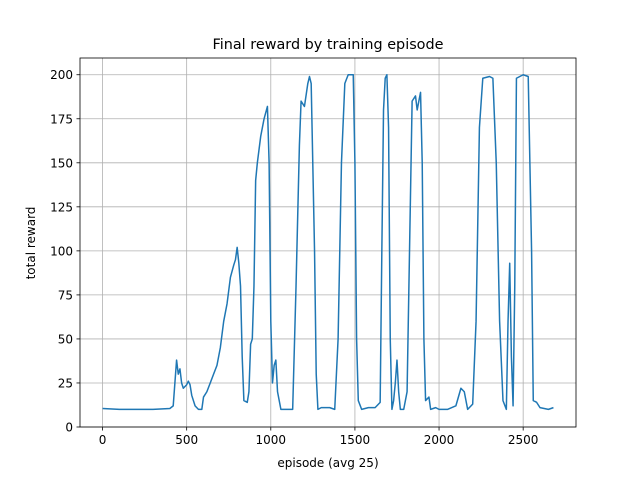 This screenshot has width=640, height=480. What do you see at coordinates (355, 440) in the screenshot?
I see `x-tick-label: 1500` at bounding box center [355, 440].